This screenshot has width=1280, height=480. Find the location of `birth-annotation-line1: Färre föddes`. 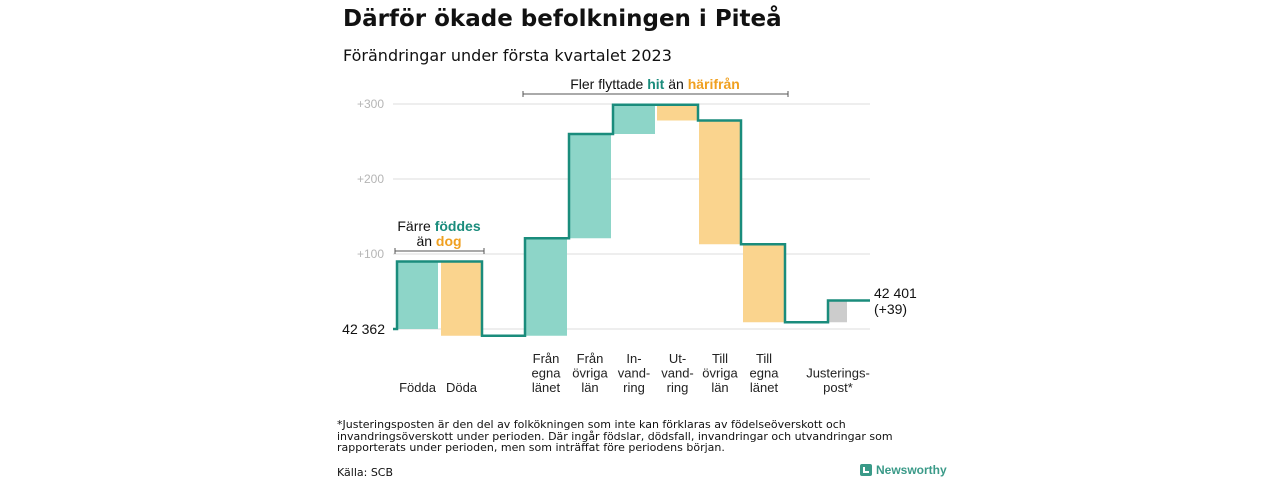

birth-annotation-line1: Färre föddes is located at coordinates (438, 226).